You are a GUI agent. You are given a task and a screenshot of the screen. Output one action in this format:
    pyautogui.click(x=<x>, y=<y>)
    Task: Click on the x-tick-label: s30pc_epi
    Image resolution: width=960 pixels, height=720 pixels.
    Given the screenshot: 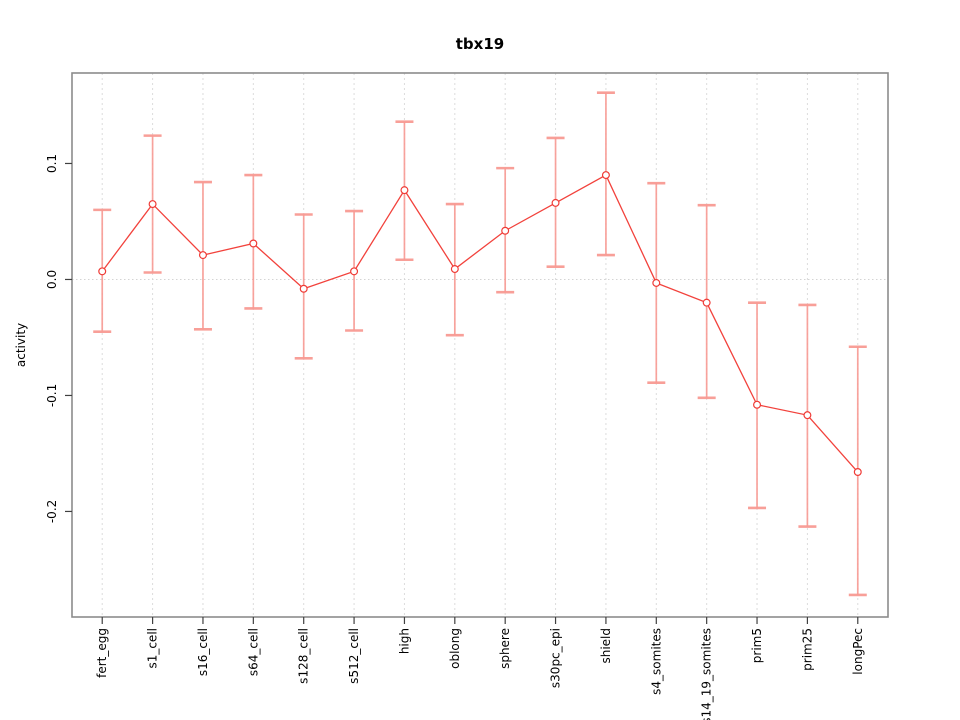 What is the action you would take?
    pyautogui.click(x=556, y=658)
    